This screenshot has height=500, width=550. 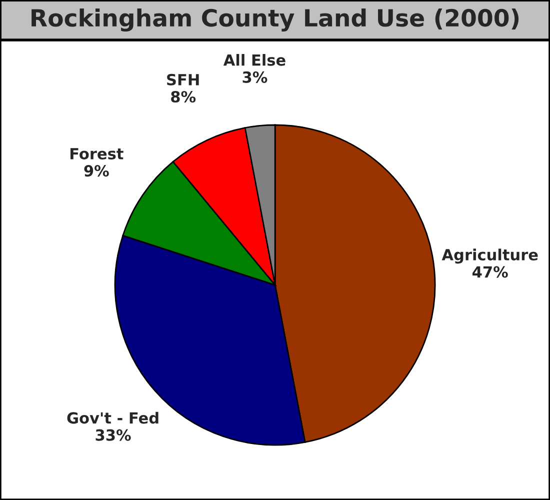 What do you see at coordinates (255, 77) in the screenshot?
I see `data-label: 3%` at bounding box center [255, 77].